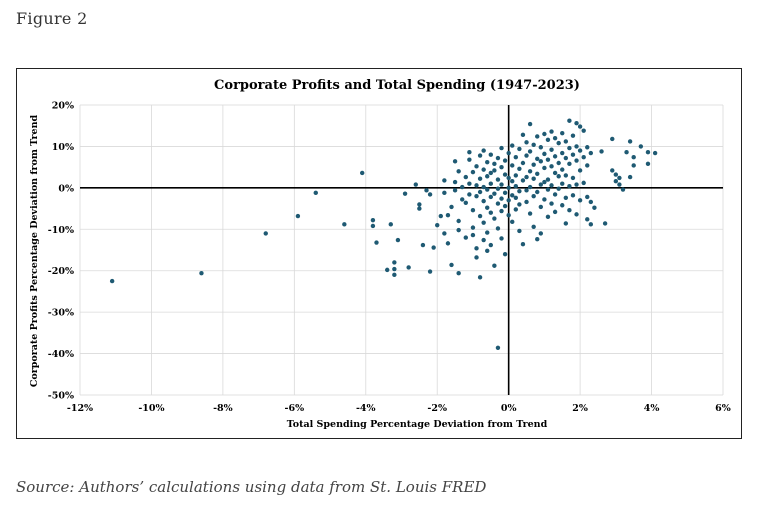 The width and height of the screenshot is (769, 513). I want to click on y-tick-label-6: -40%, so click(61, 354).